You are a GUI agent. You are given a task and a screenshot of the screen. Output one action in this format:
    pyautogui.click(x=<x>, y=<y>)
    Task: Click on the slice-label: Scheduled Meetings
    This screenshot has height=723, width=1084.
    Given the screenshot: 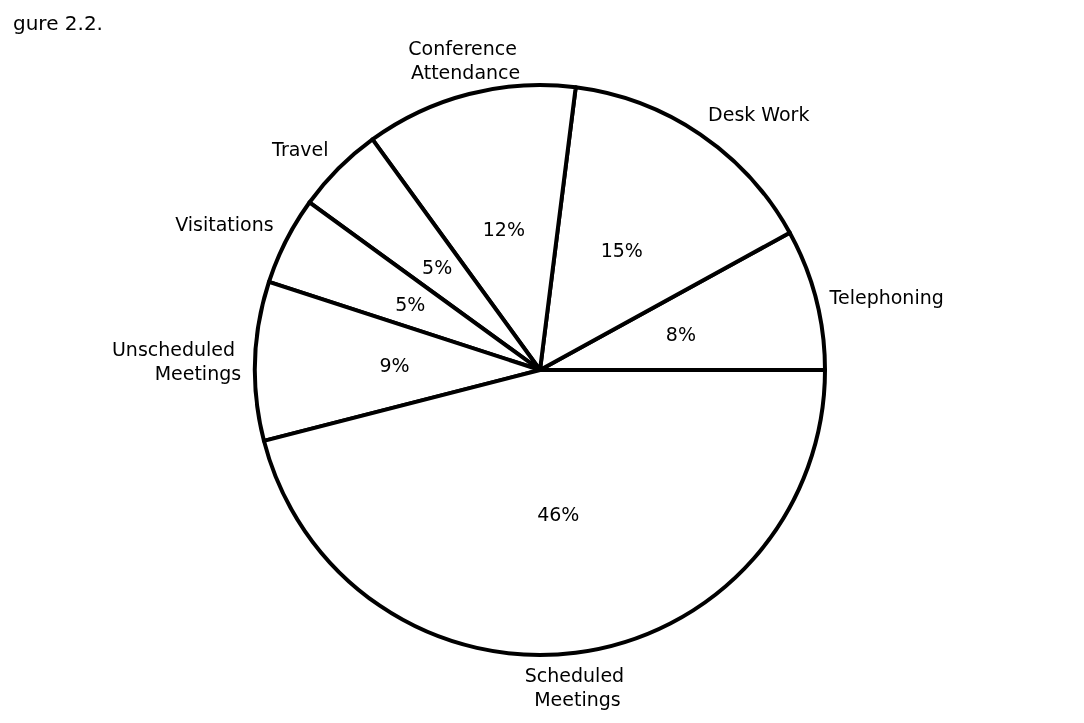 What is the action you would take?
    pyautogui.click(x=577, y=686)
    